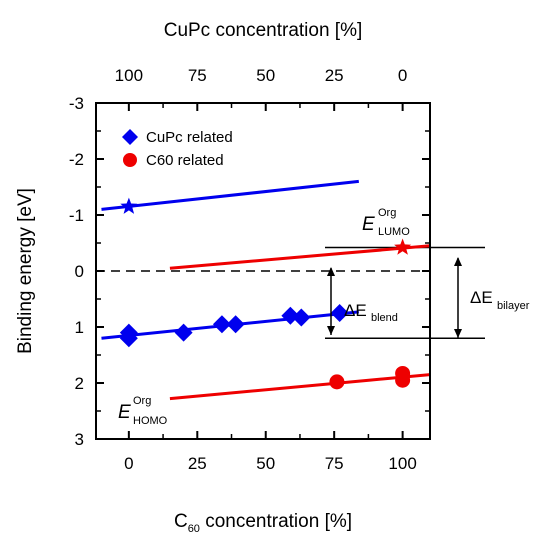  I want to click on x2-tick-label: 50, so click(265, 75).